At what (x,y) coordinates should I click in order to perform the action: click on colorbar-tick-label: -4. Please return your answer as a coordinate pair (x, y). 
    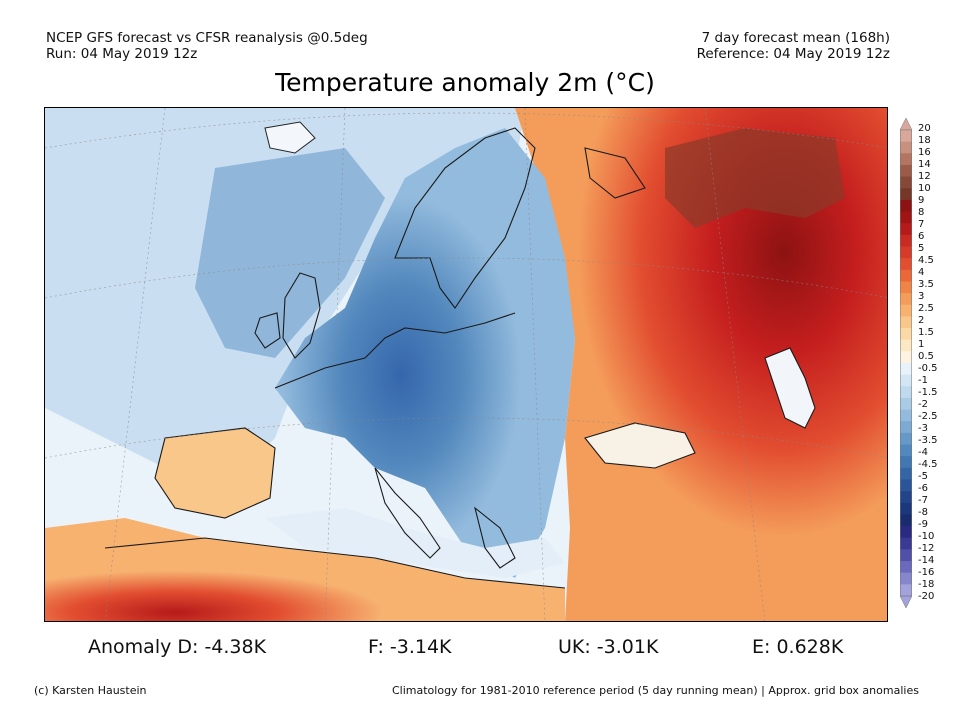
    Looking at the image, I should click on (923, 452).